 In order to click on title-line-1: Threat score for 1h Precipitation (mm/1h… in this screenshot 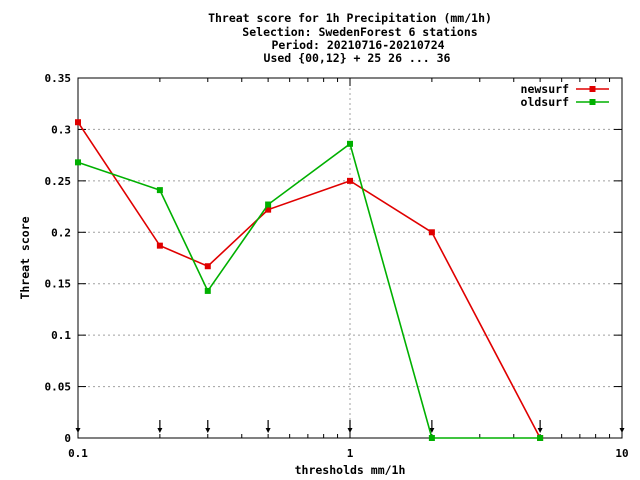, I will do `click(350, 18)`.